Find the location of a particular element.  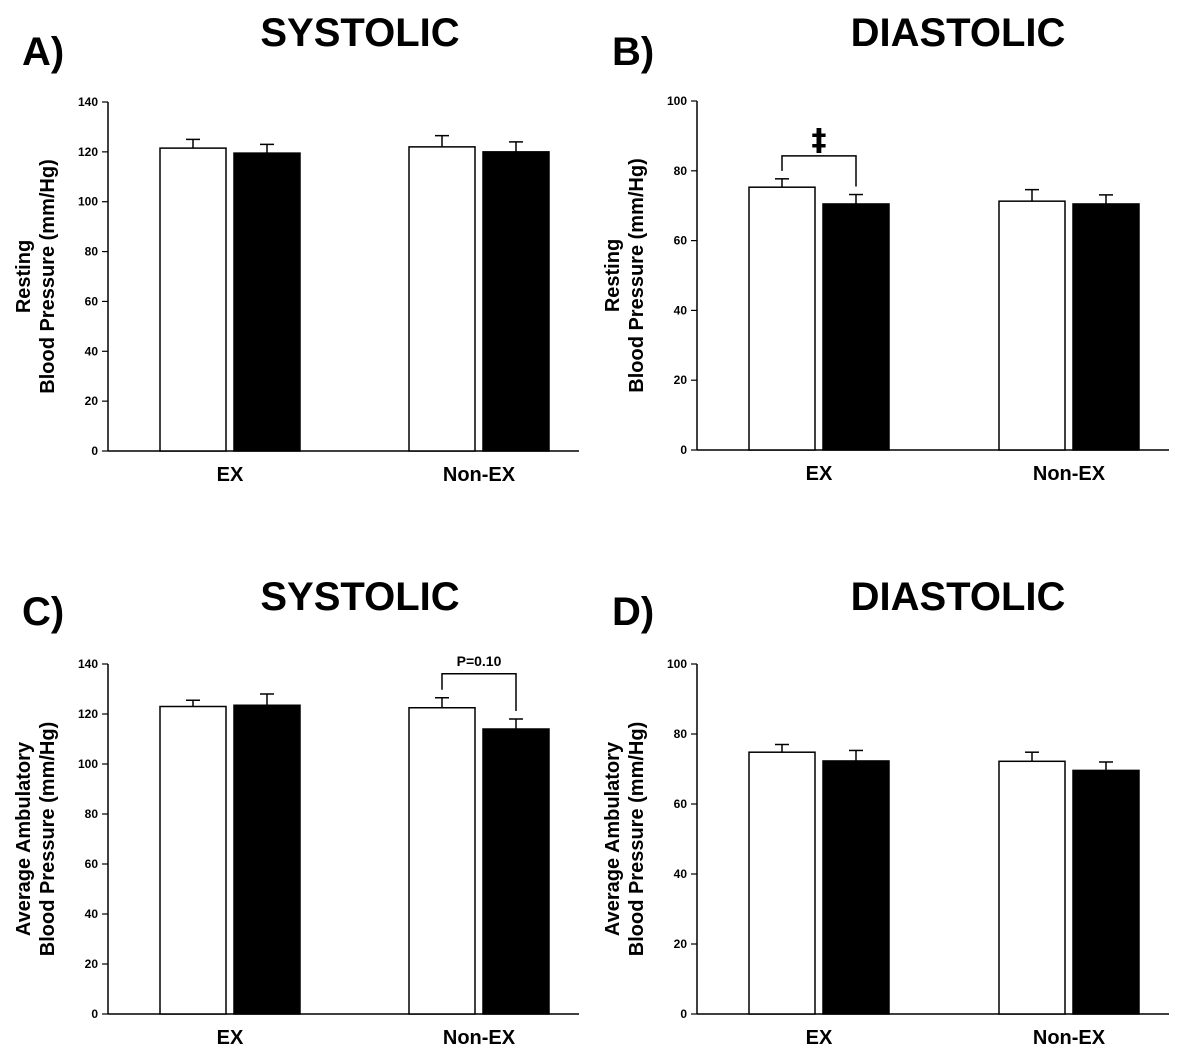

panel-d-ylabel: Average Ambulatory Blood Pressure (mm/Hg) is located at coordinates (625, 839).